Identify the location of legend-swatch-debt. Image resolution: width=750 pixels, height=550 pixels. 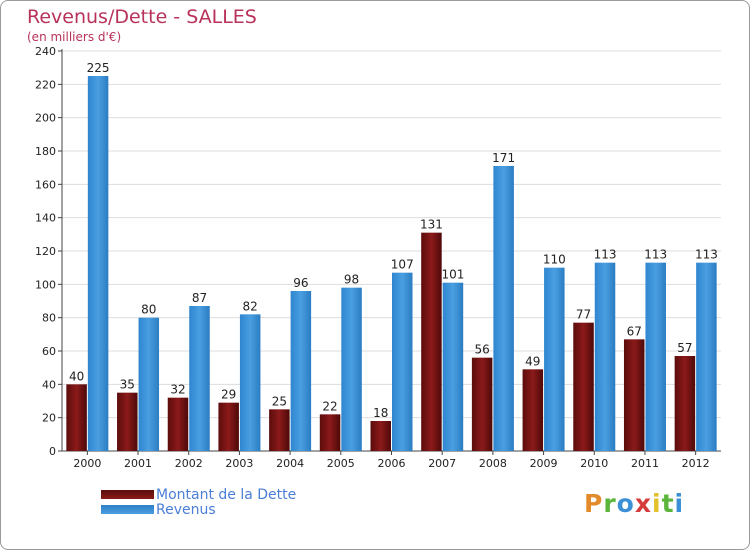
(127, 494).